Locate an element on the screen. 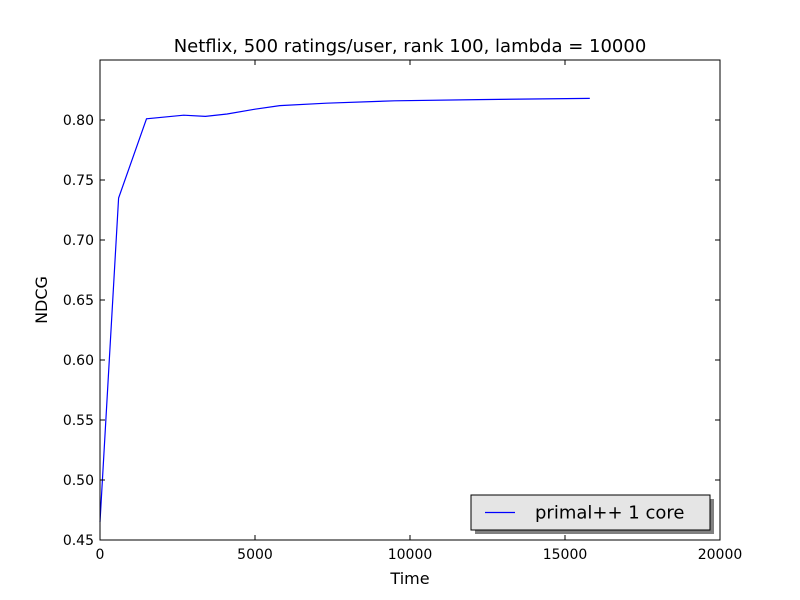 The width and height of the screenshot is (800, 600). y-tick-label: 0.45 is located at coordinates (78, 541).